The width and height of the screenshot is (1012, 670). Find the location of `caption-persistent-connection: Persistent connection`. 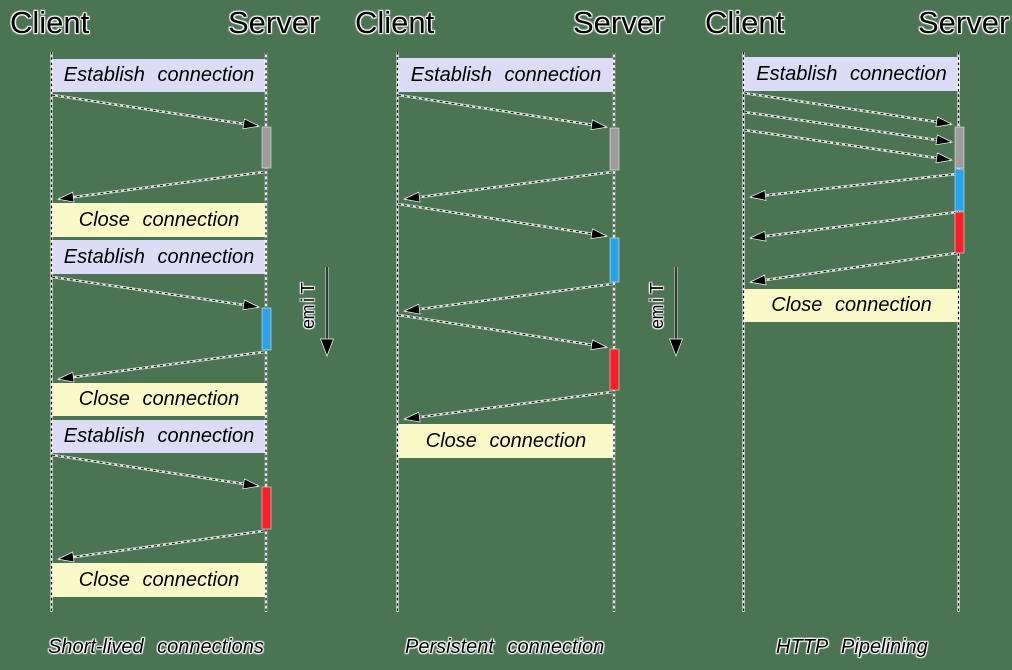

caption-persistent-connection: Persistent connection is located at coordinates (505, 647).